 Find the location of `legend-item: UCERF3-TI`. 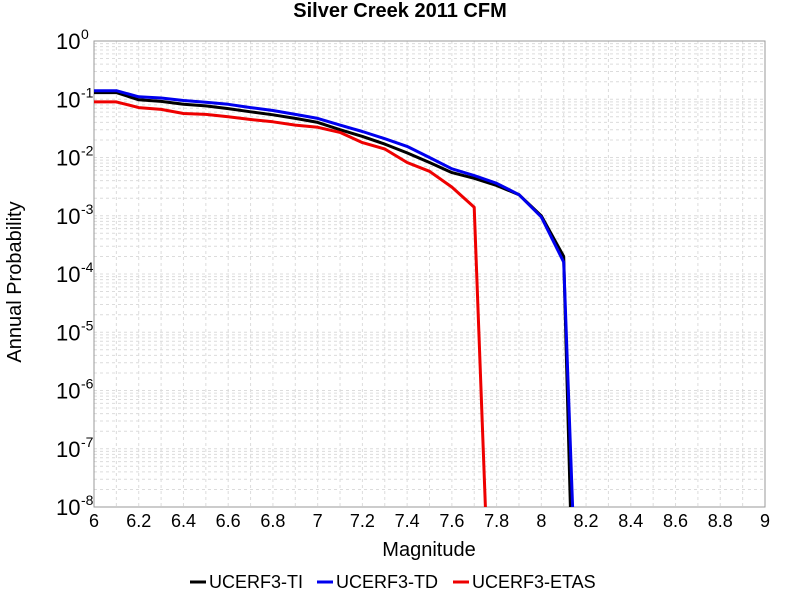

legend-item: UCERF3-TI is located at coordinates (246, 582).